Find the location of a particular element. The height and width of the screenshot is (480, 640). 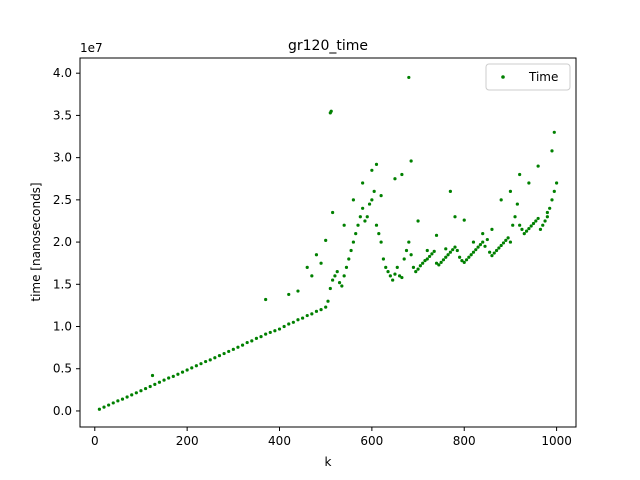

legend-box is located at coordinates (528, 77).